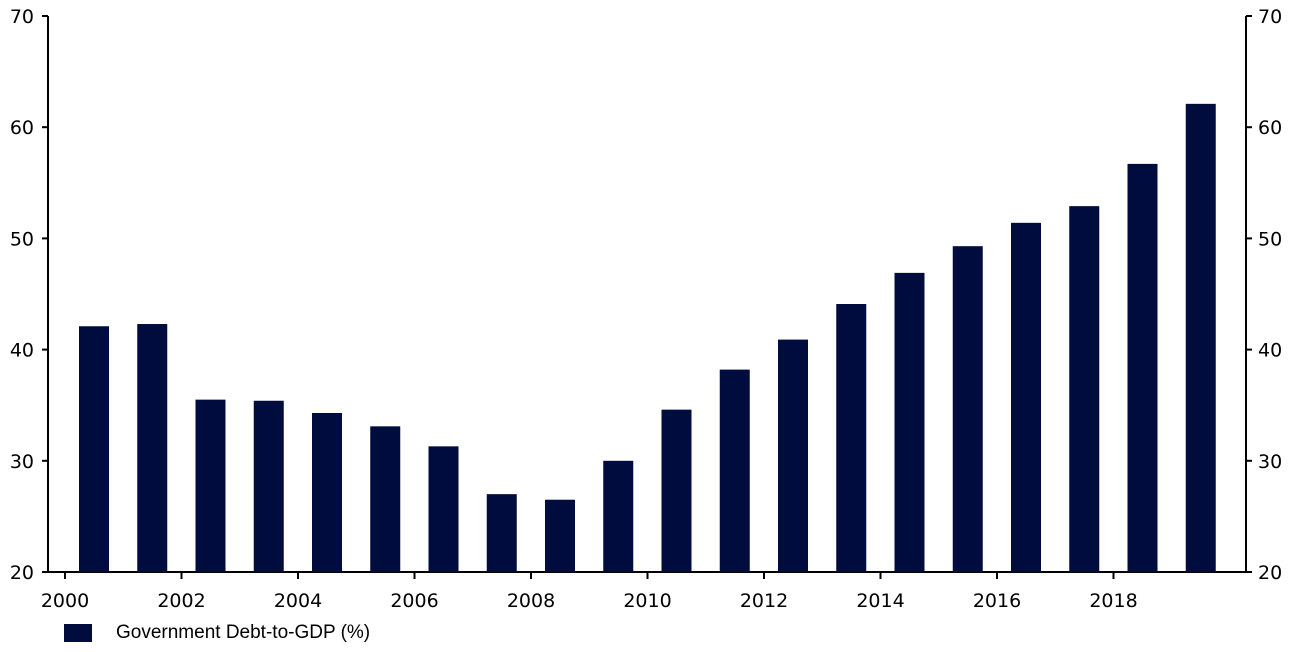 This screenshot has width=1290, height=652. I want to click on right-y-tick-label: 60, so click(1270, 128).